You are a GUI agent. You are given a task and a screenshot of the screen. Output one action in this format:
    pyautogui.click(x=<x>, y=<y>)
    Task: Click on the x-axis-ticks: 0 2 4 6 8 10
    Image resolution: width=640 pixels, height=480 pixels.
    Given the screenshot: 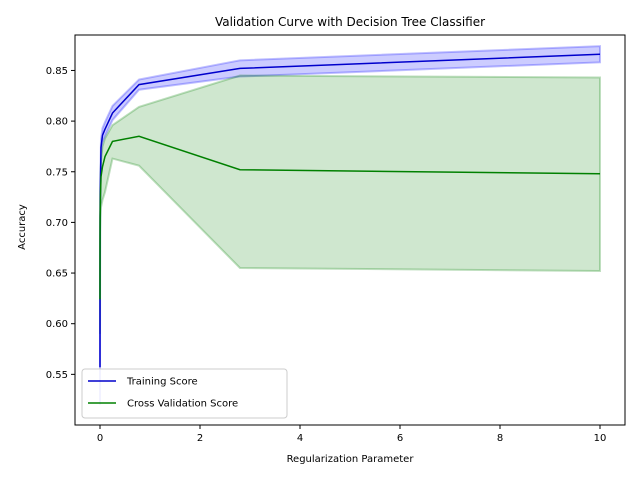 What is the action you would take?
    pyautogui.click(x=352, y=434)
    